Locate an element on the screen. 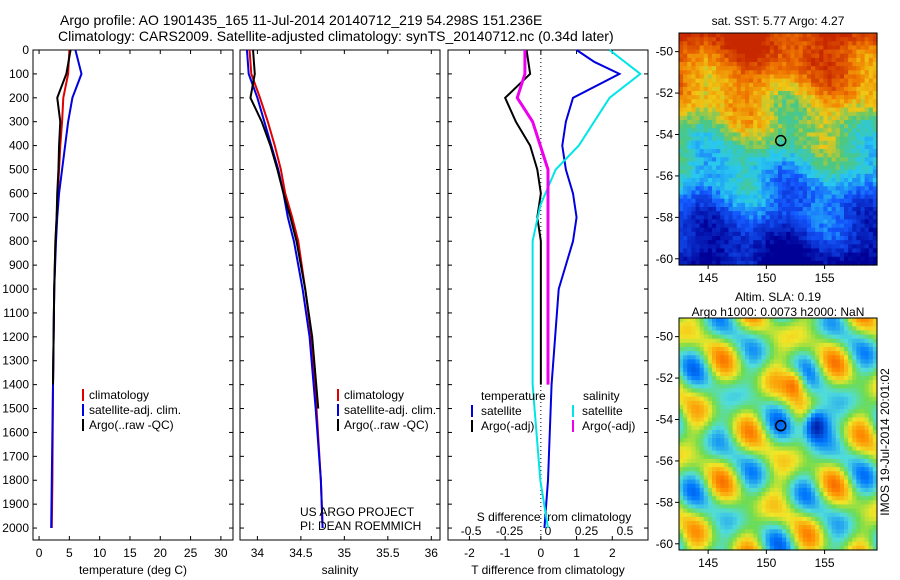 The width and height of the screenshot is (900, 580). x-axis-label: temperature (deg C) is located at coordinates (133, 570).